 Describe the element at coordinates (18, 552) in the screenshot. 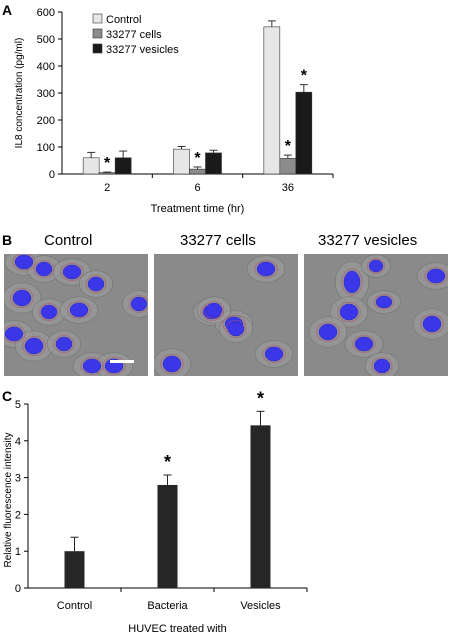

I see `y-tick-label-c: 1` at that location.